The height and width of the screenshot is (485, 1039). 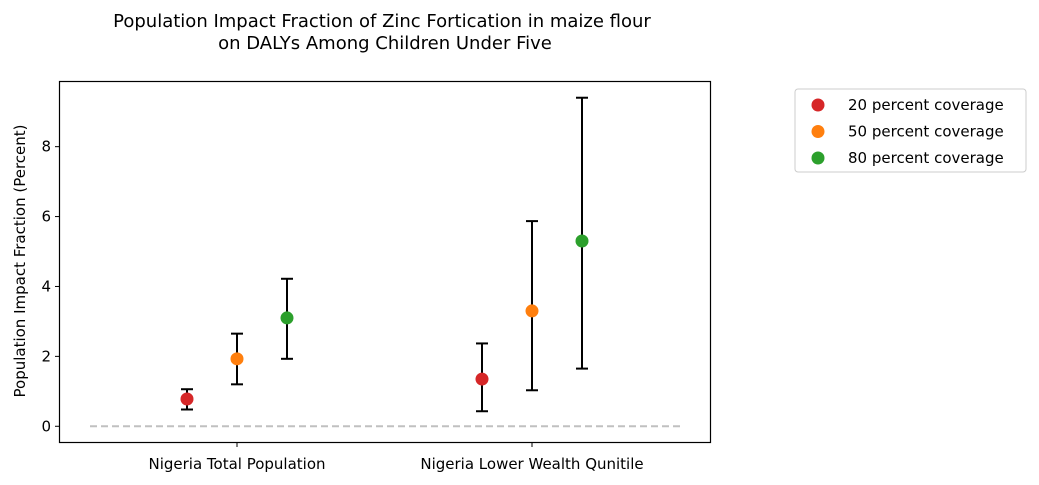 I want to click on y-tick-label-4: 4, so click(x=46, y=286).